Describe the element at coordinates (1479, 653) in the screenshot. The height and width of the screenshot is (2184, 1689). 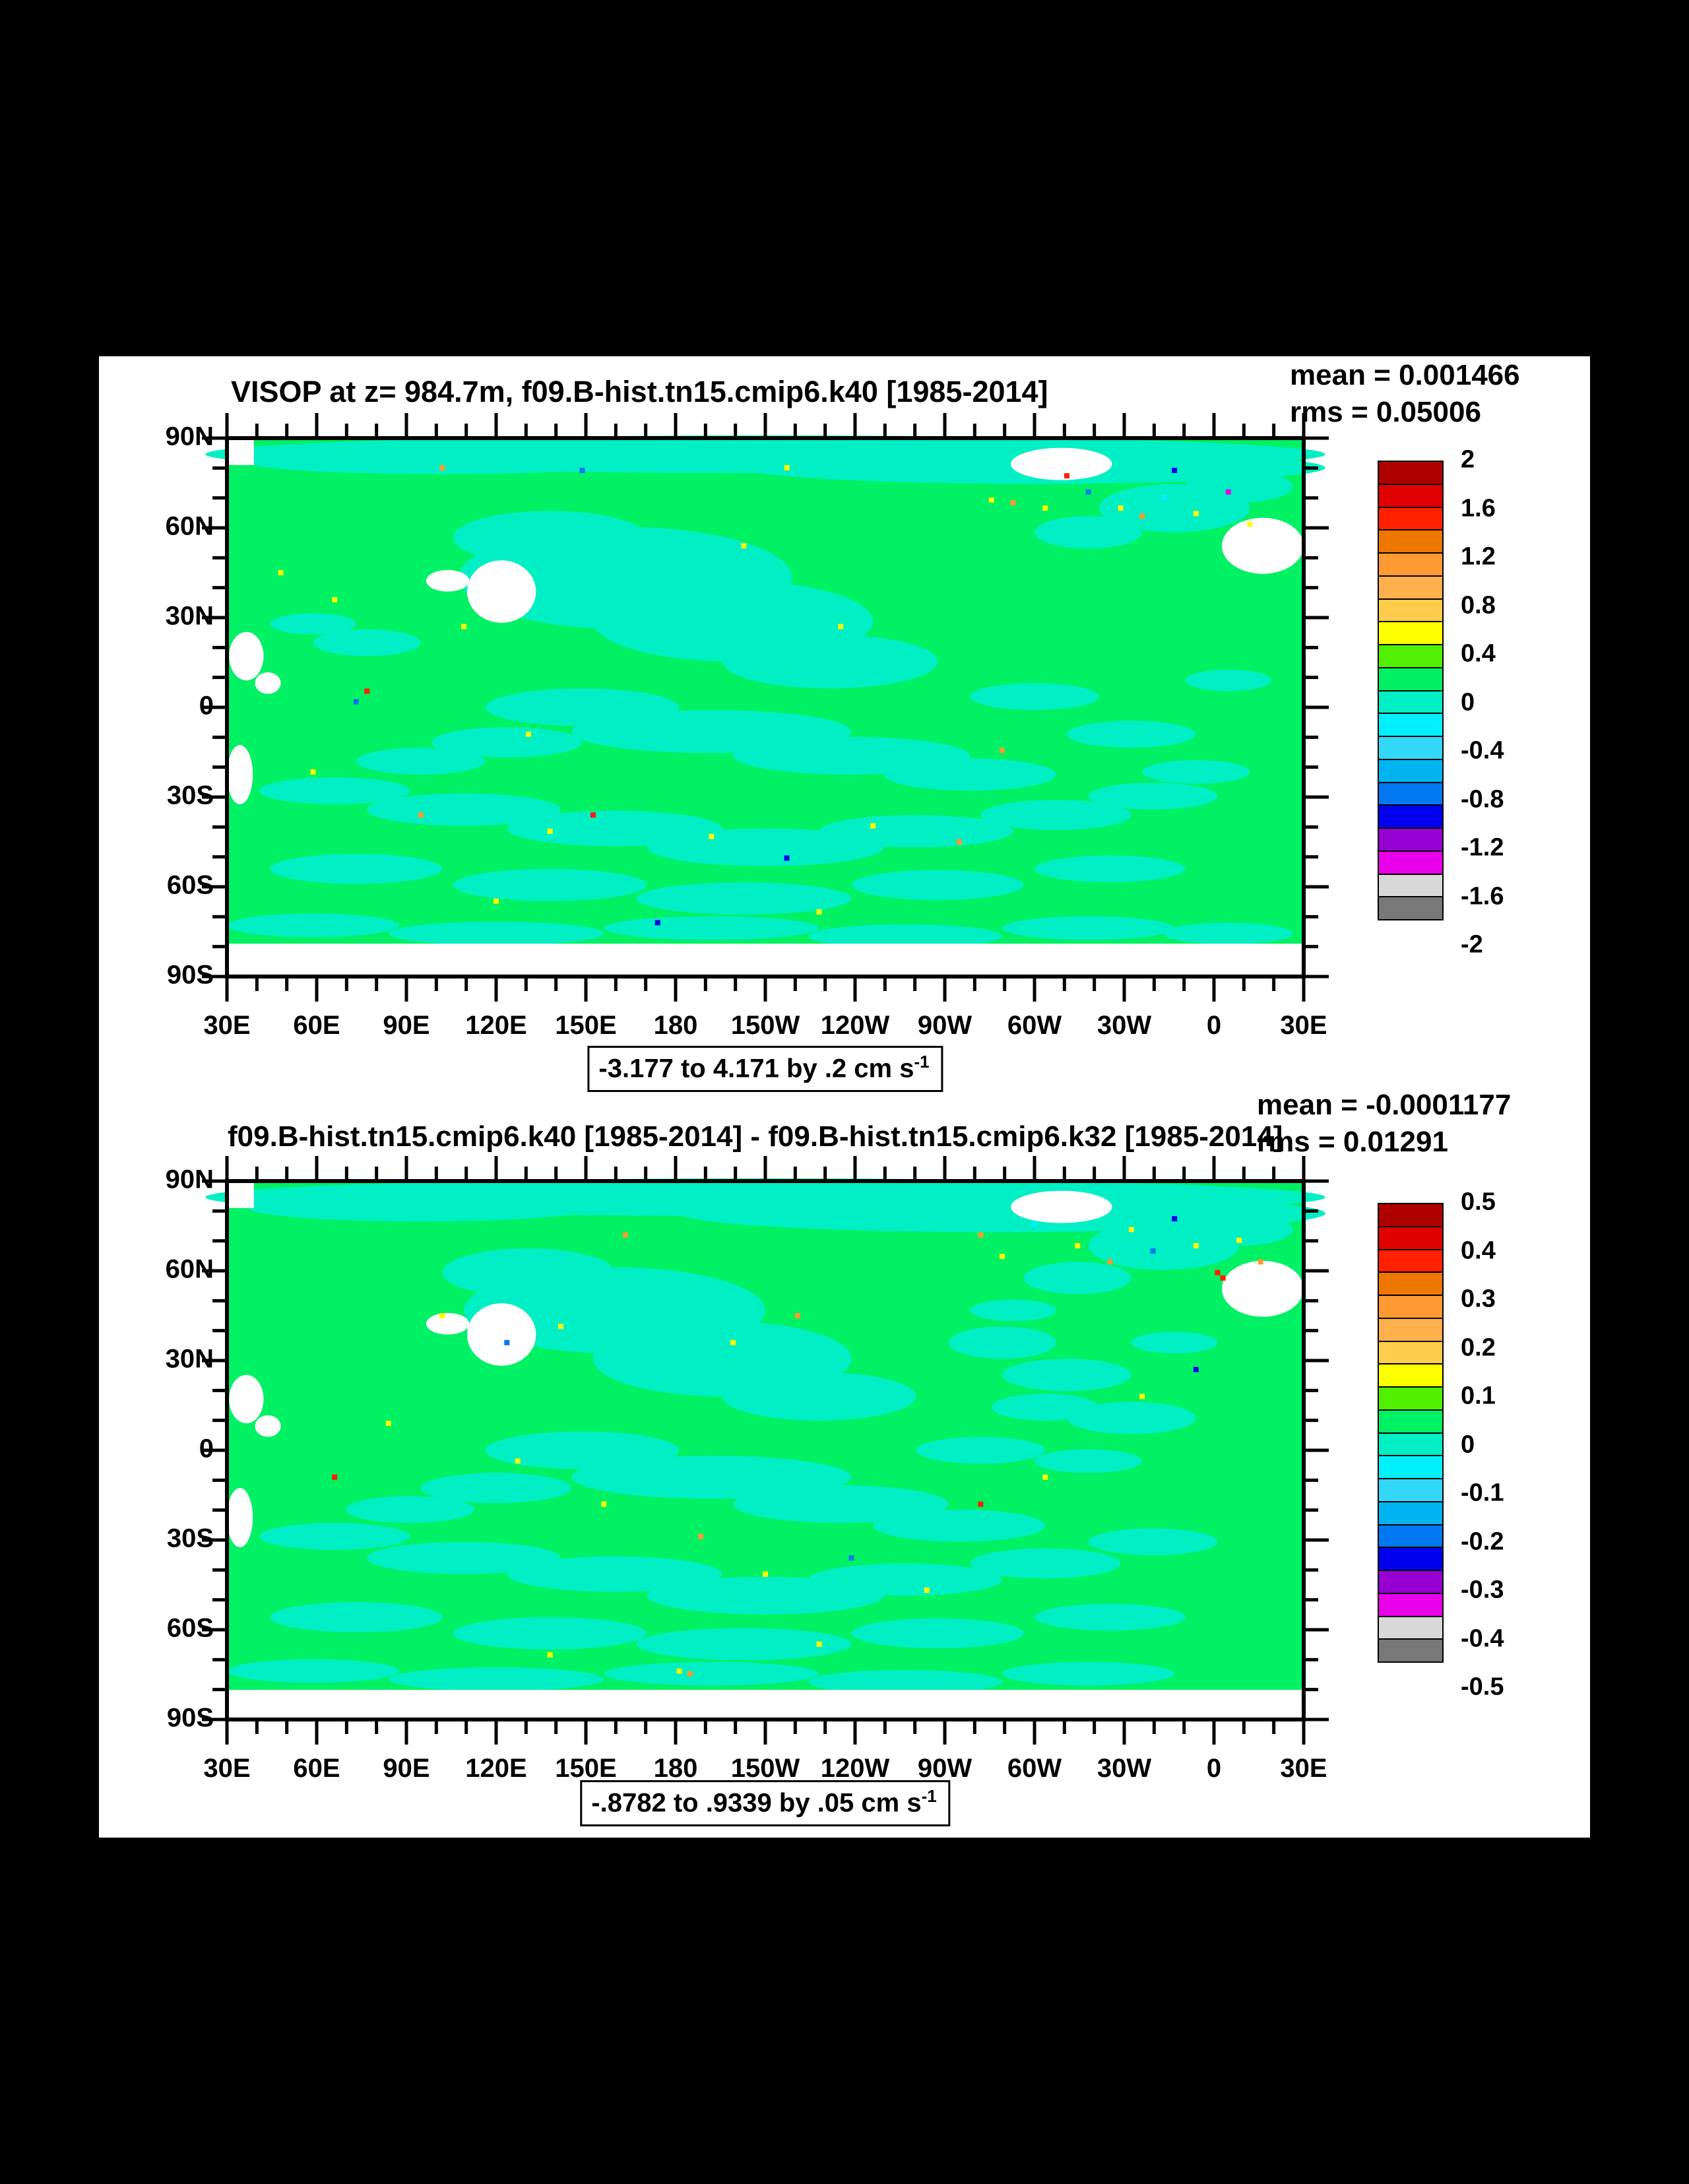
I see `colorbar-tick-label: 0.4` at that location.